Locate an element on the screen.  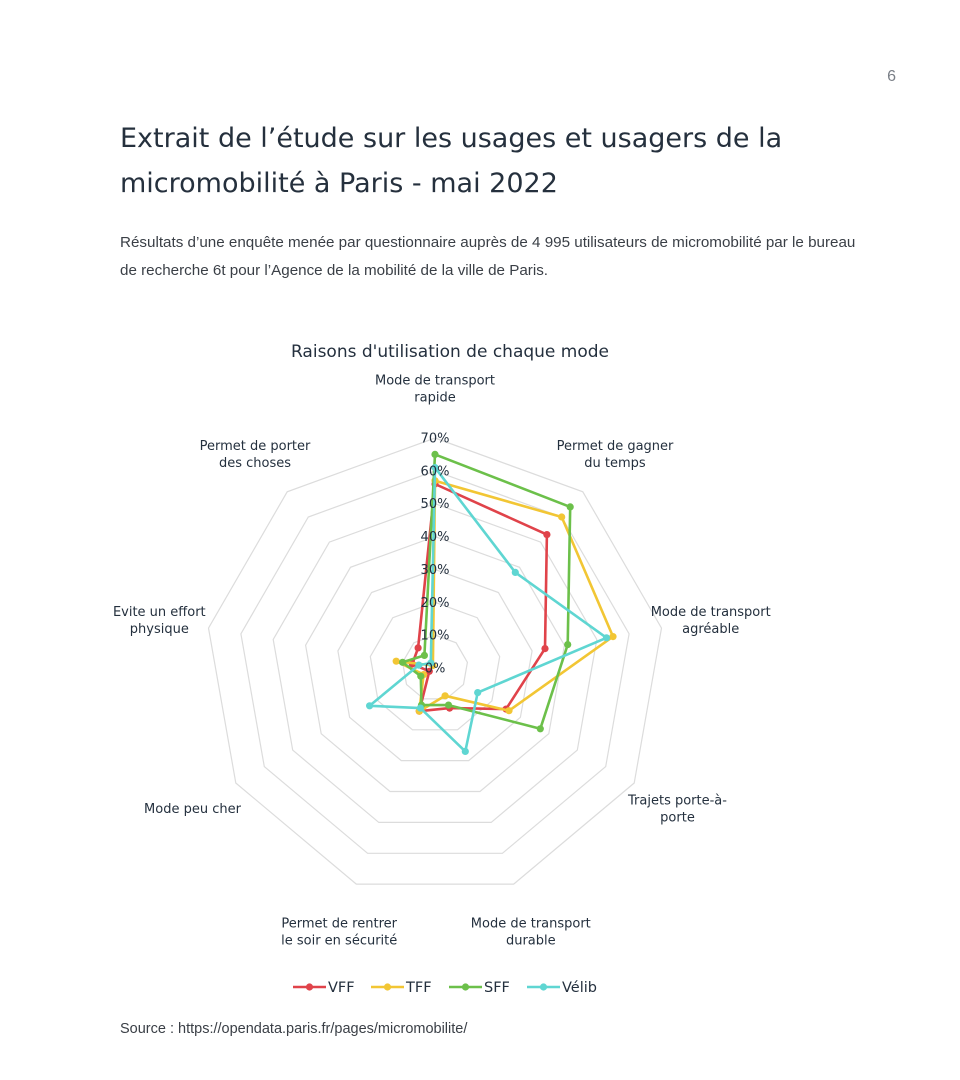
axis-label: durable is located at coordinates (531, 941).